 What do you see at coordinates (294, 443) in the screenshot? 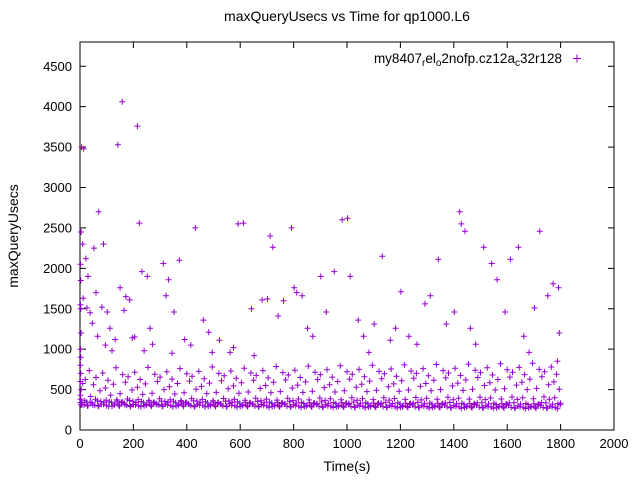
I see `x-tick-label: 800` at bounding box center [294, 443].